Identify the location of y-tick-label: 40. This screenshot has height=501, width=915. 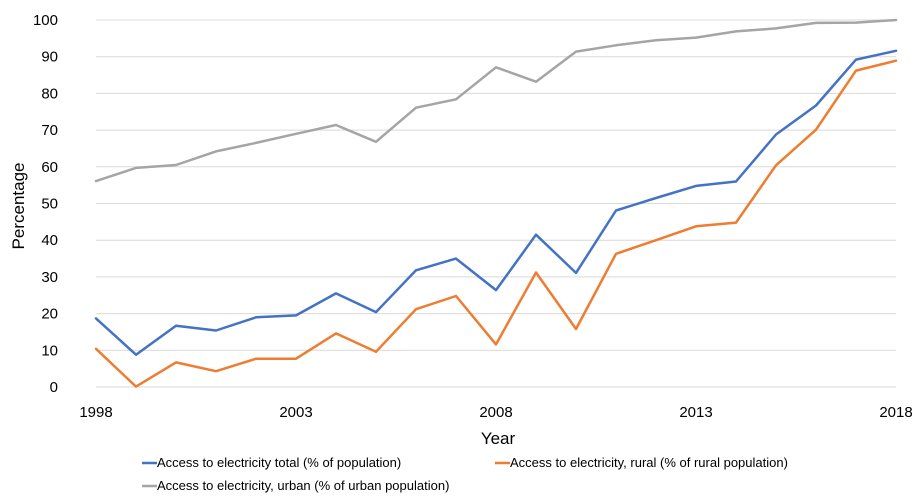
(49, 240).